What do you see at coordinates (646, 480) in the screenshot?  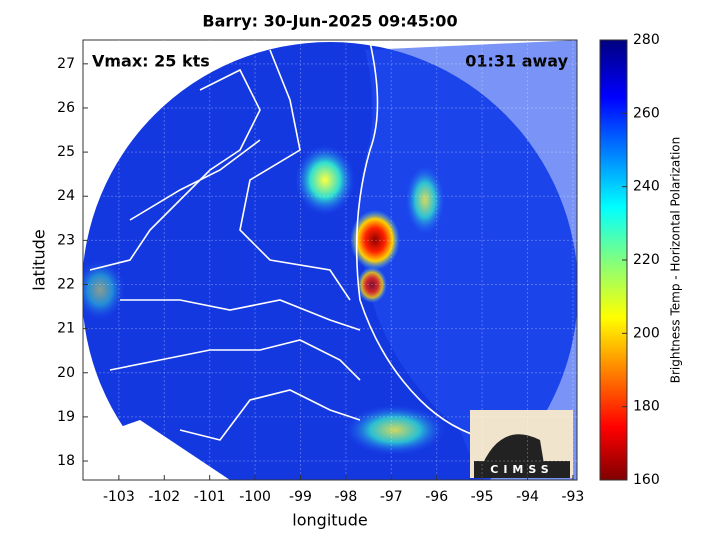 I see `colorbar-tick-label: 160` at bounding box center [646, 480].